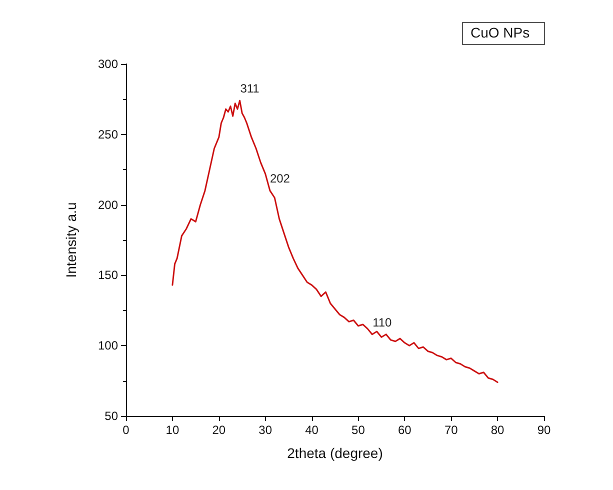 This screenshot has width=613, height=490. What do you see at coordinates (382, 322) in the screenshot?
I see `annotation: 110` at bounding box center [382, 322].